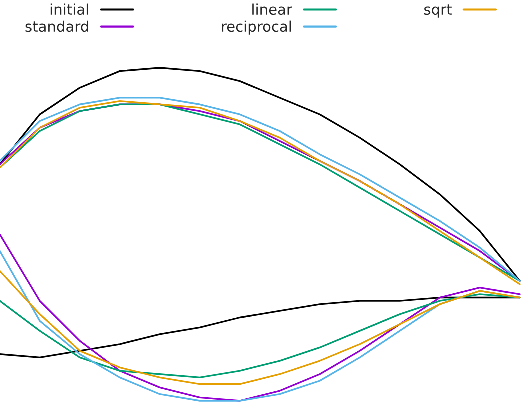  What do you see at coordinates (438, 11) in the screenshot?
I see `legend-label: sqrt` at bounding box center [438, 11].